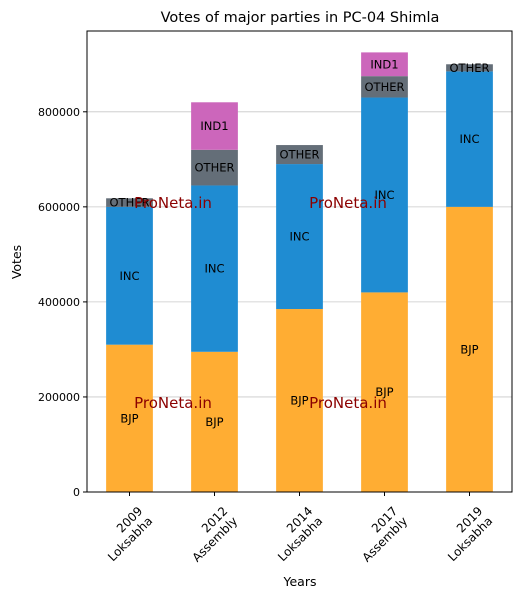 This screenshot has width=523, height=600. What do you see at coordinates (59, 397) in the screenshot?
I see `y-tick-label: 200000` at bounding box center [59, 397].